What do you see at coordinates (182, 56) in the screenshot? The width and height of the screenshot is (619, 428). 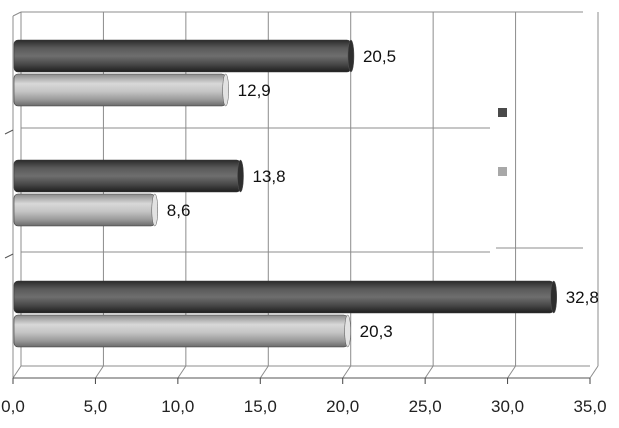 I see `bar-series0-cat0` at bounding box center [182, 56].